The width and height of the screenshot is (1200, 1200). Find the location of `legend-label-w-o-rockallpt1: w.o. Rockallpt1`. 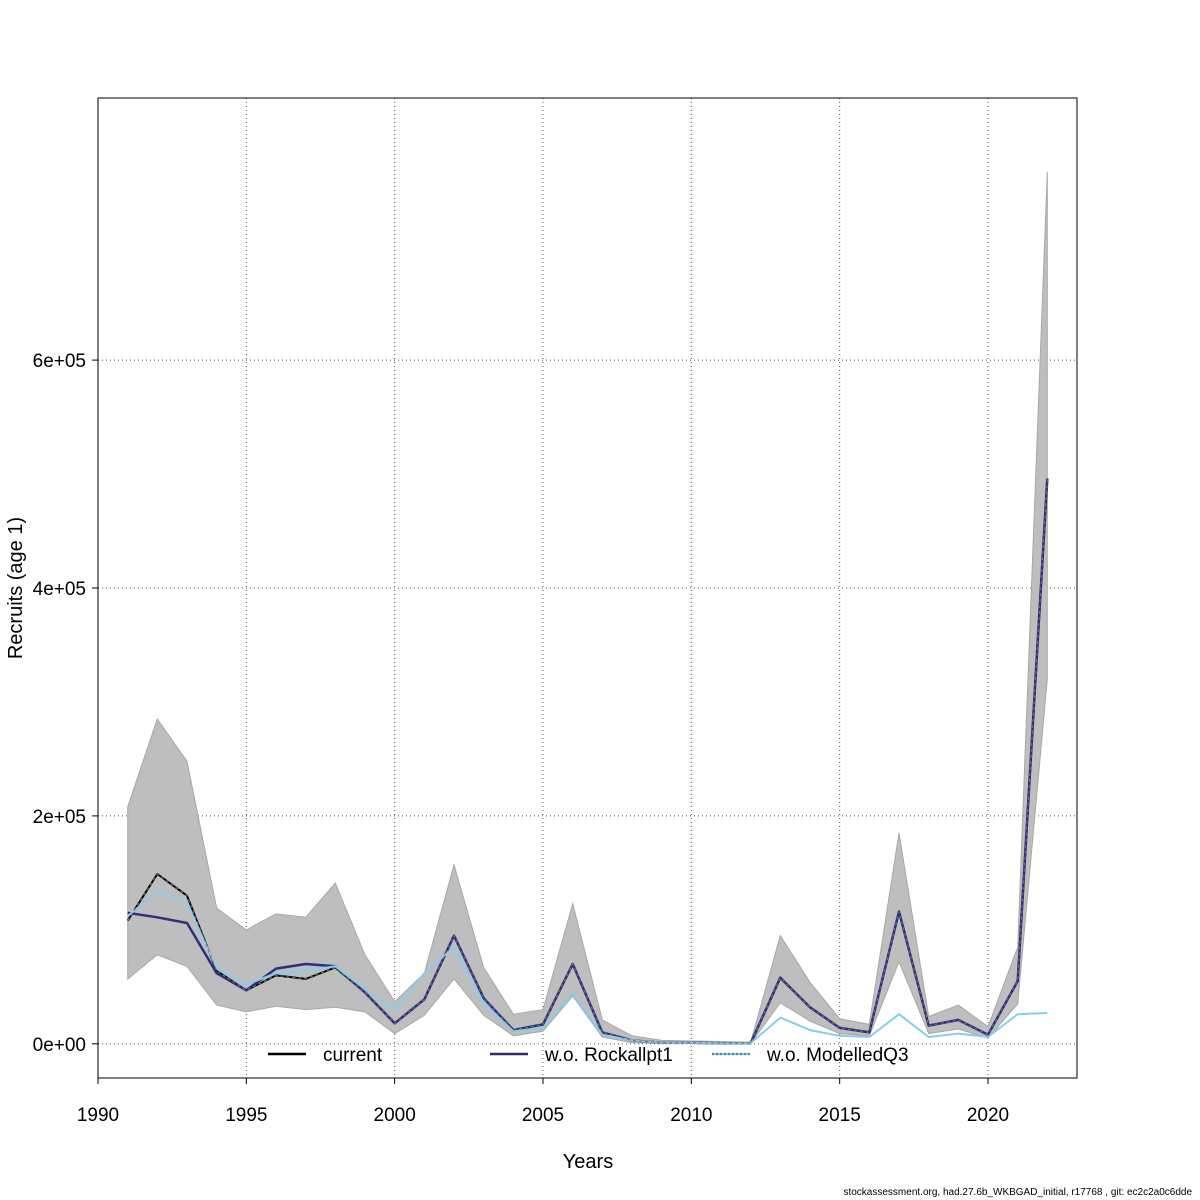

legend-label-w-o-rockallpt1: w.o. Rockallpt1 is located at coordinates (608, 1055).